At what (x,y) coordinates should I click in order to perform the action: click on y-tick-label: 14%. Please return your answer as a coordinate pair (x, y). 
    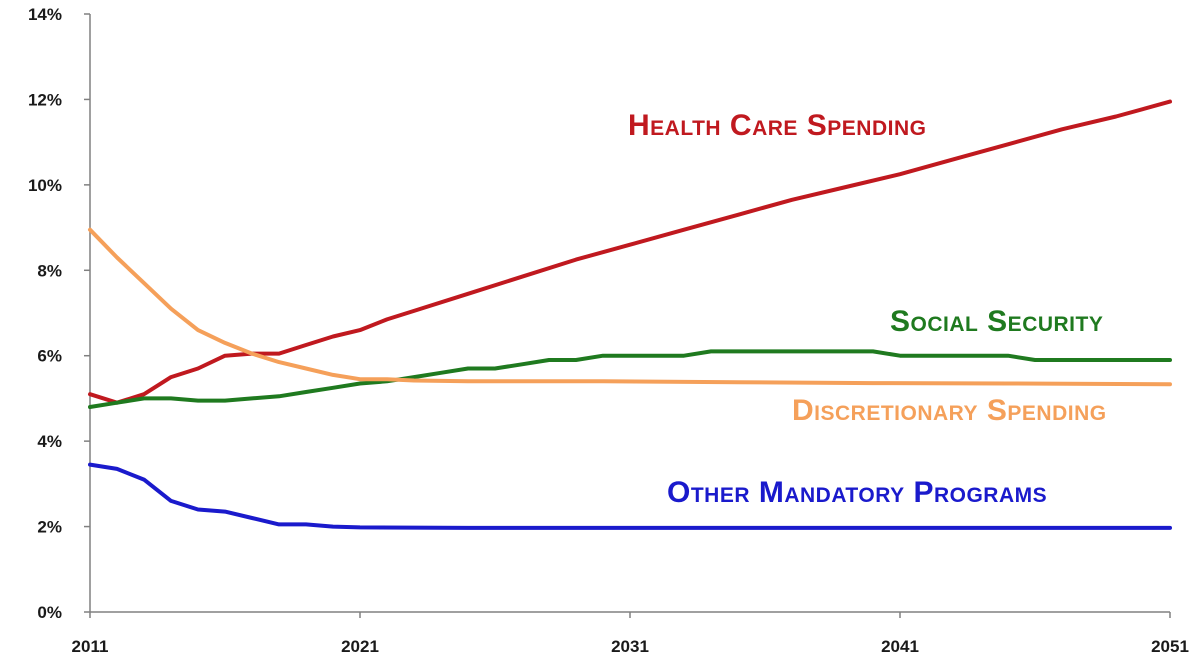
    Looking at the image, I should click on (45, 14).